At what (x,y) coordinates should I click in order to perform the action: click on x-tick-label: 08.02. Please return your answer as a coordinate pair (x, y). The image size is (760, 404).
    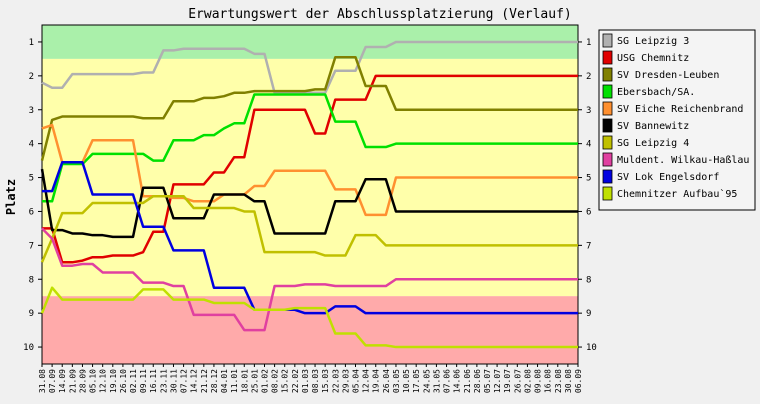
    Looking at the image, I should click on (275, 381).